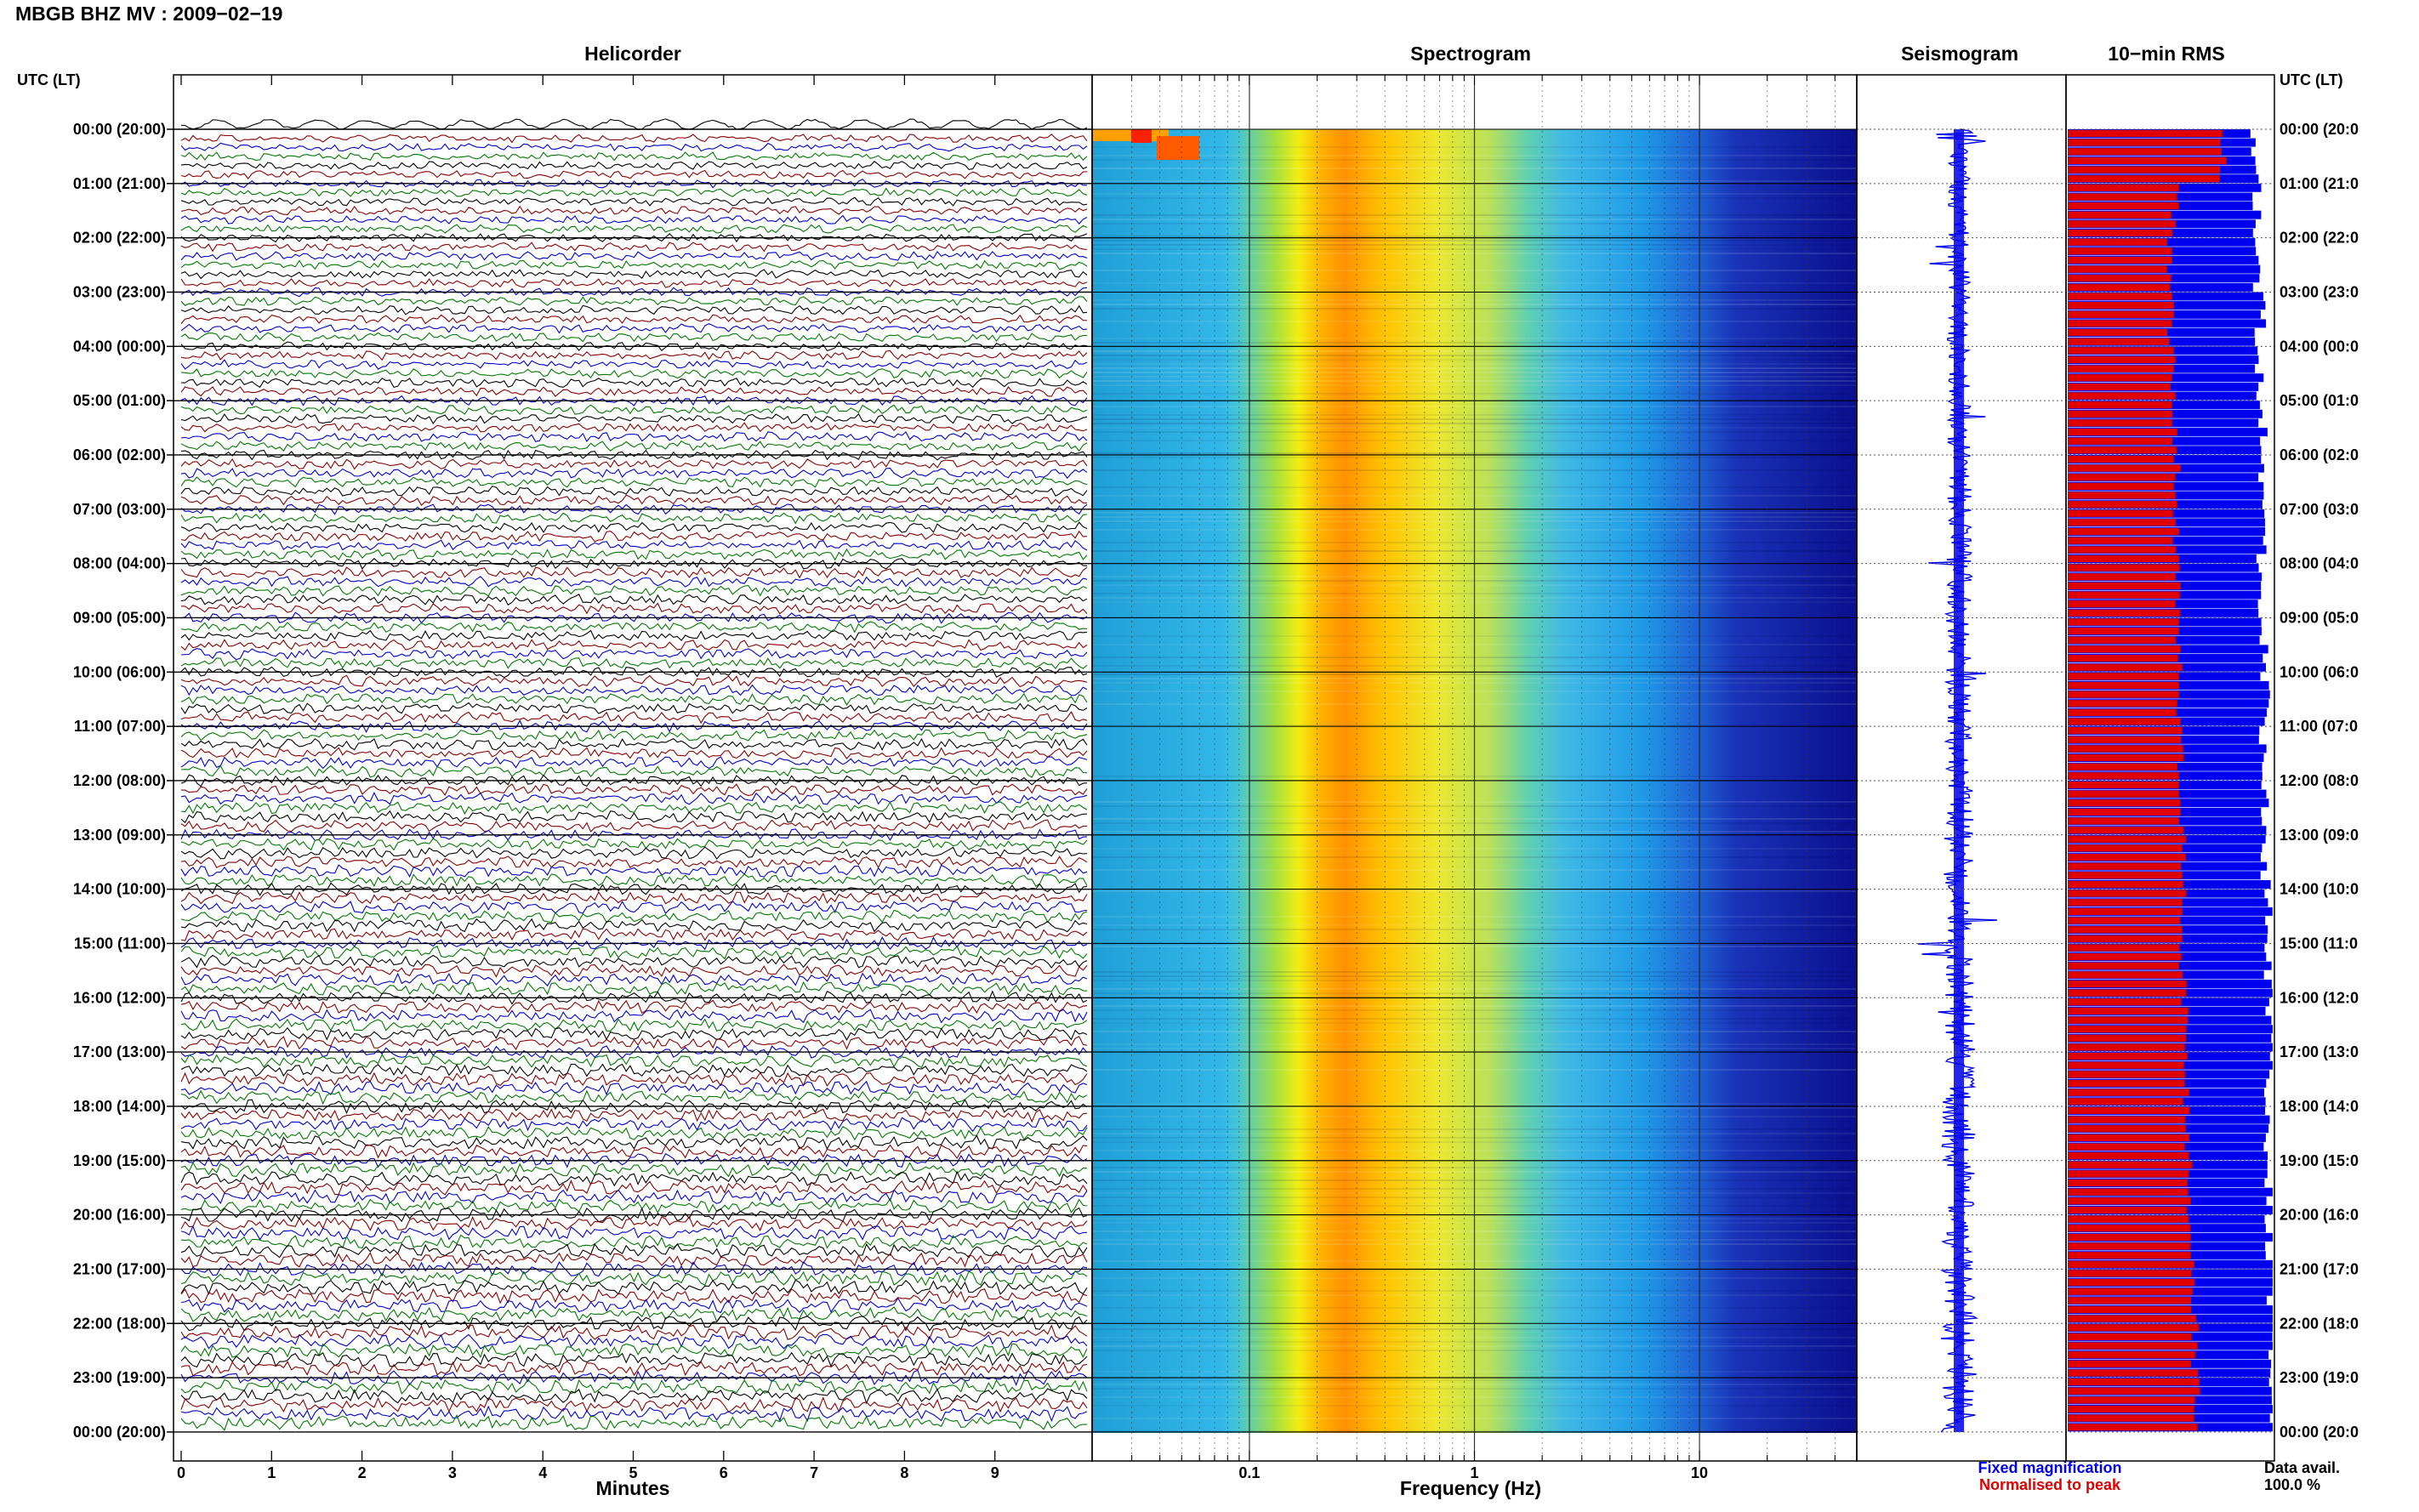 The width and height of the screenshot is (2419, 1512). Describe the element at coordinates (2319, 1323) in the screenshot. I see `time-label-right: 22:00 (18:0` at that location.